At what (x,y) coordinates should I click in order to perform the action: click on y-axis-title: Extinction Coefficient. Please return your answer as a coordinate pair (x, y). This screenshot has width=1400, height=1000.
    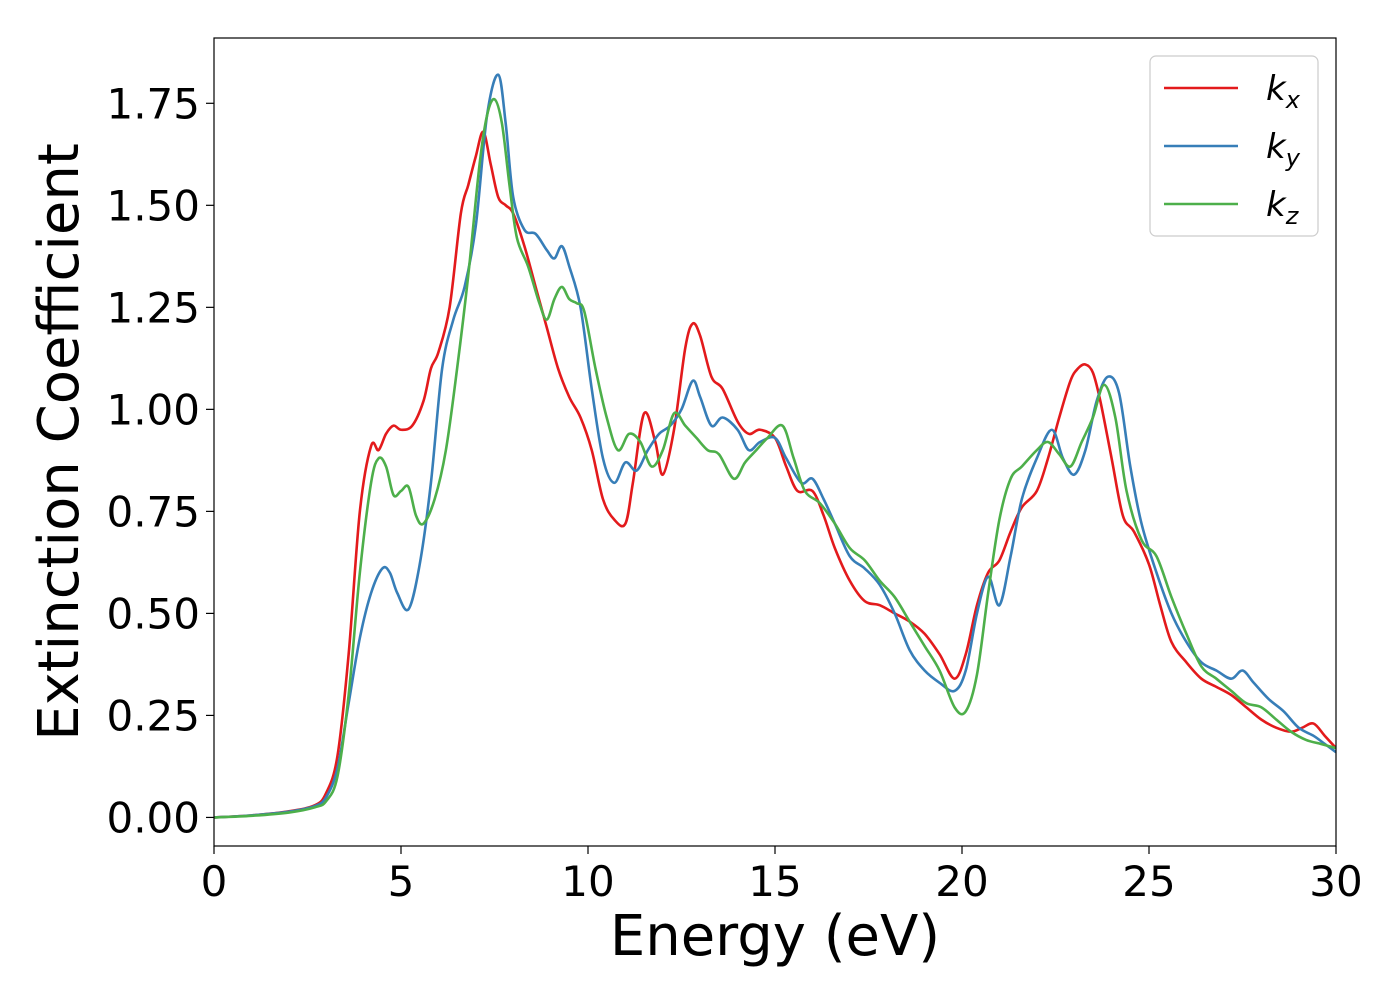
    Looking at the image, I should click on (59, 442).